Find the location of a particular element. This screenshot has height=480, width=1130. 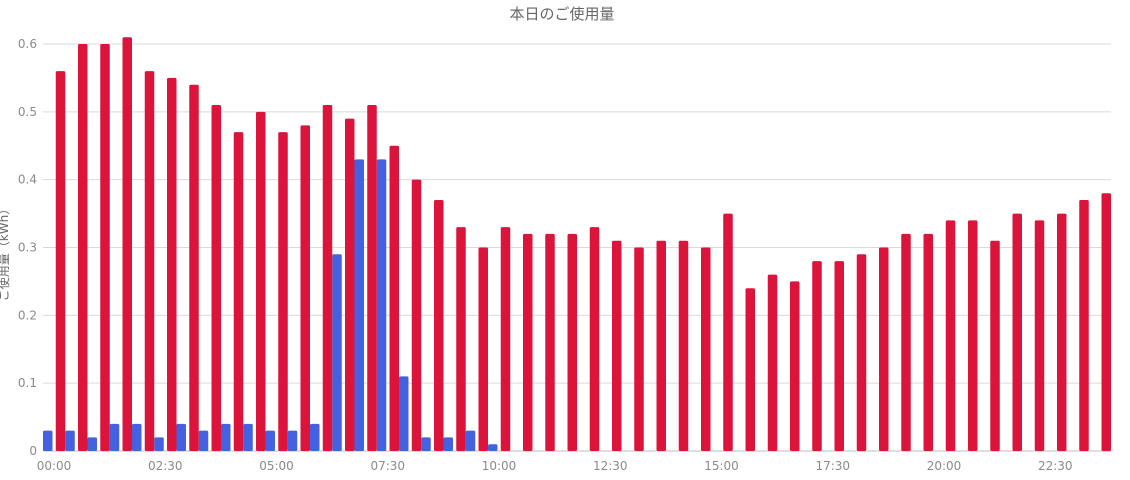

y-tick-label: 0.2 is located at coordinates (27, 315).